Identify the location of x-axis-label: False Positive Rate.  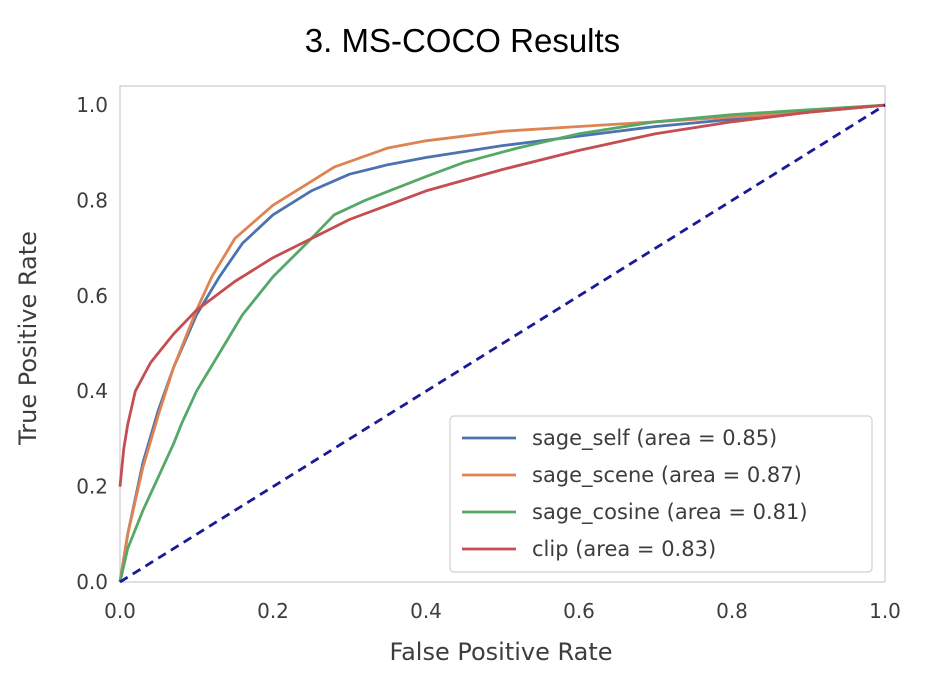
(500, 652).